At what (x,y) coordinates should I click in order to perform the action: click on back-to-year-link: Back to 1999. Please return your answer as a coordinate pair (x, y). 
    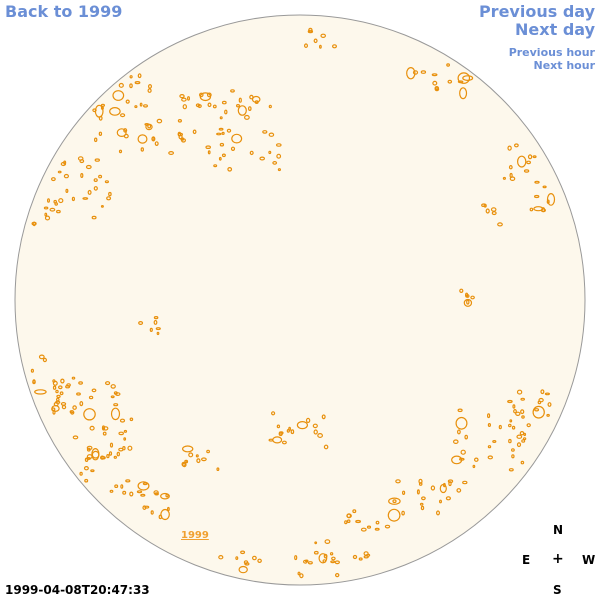
    Looking at the image, I should click on (64, 11).